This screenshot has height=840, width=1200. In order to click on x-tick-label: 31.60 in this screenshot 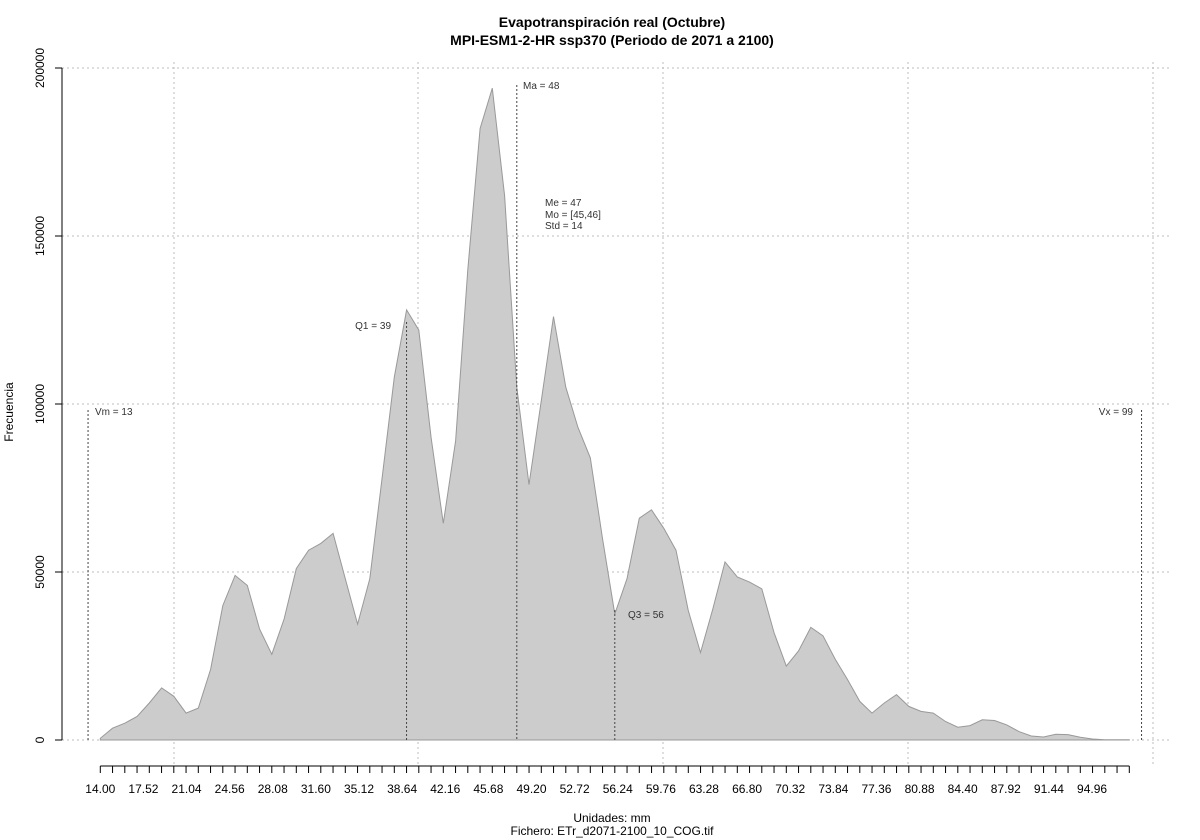, I will do `click(316, 789)`.